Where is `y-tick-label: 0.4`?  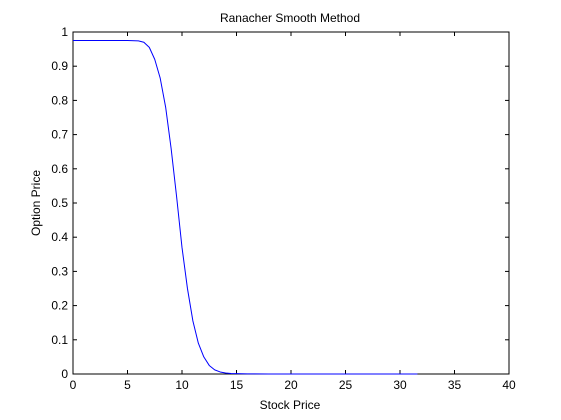 y-tick-label: 0.4 is located at coordinates (59, 237).